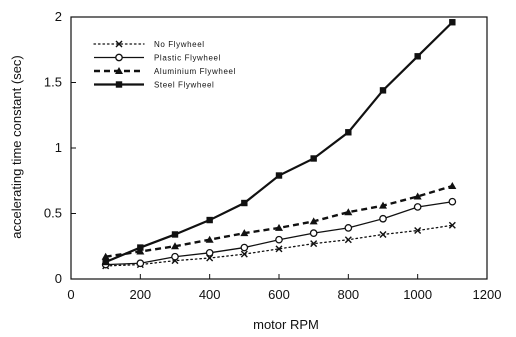 The height and width of the screenshot is (337, 516). Describe the element at coordinates (487, 294) in the screenshot. I see `x-tick-label: 1200` at that location.